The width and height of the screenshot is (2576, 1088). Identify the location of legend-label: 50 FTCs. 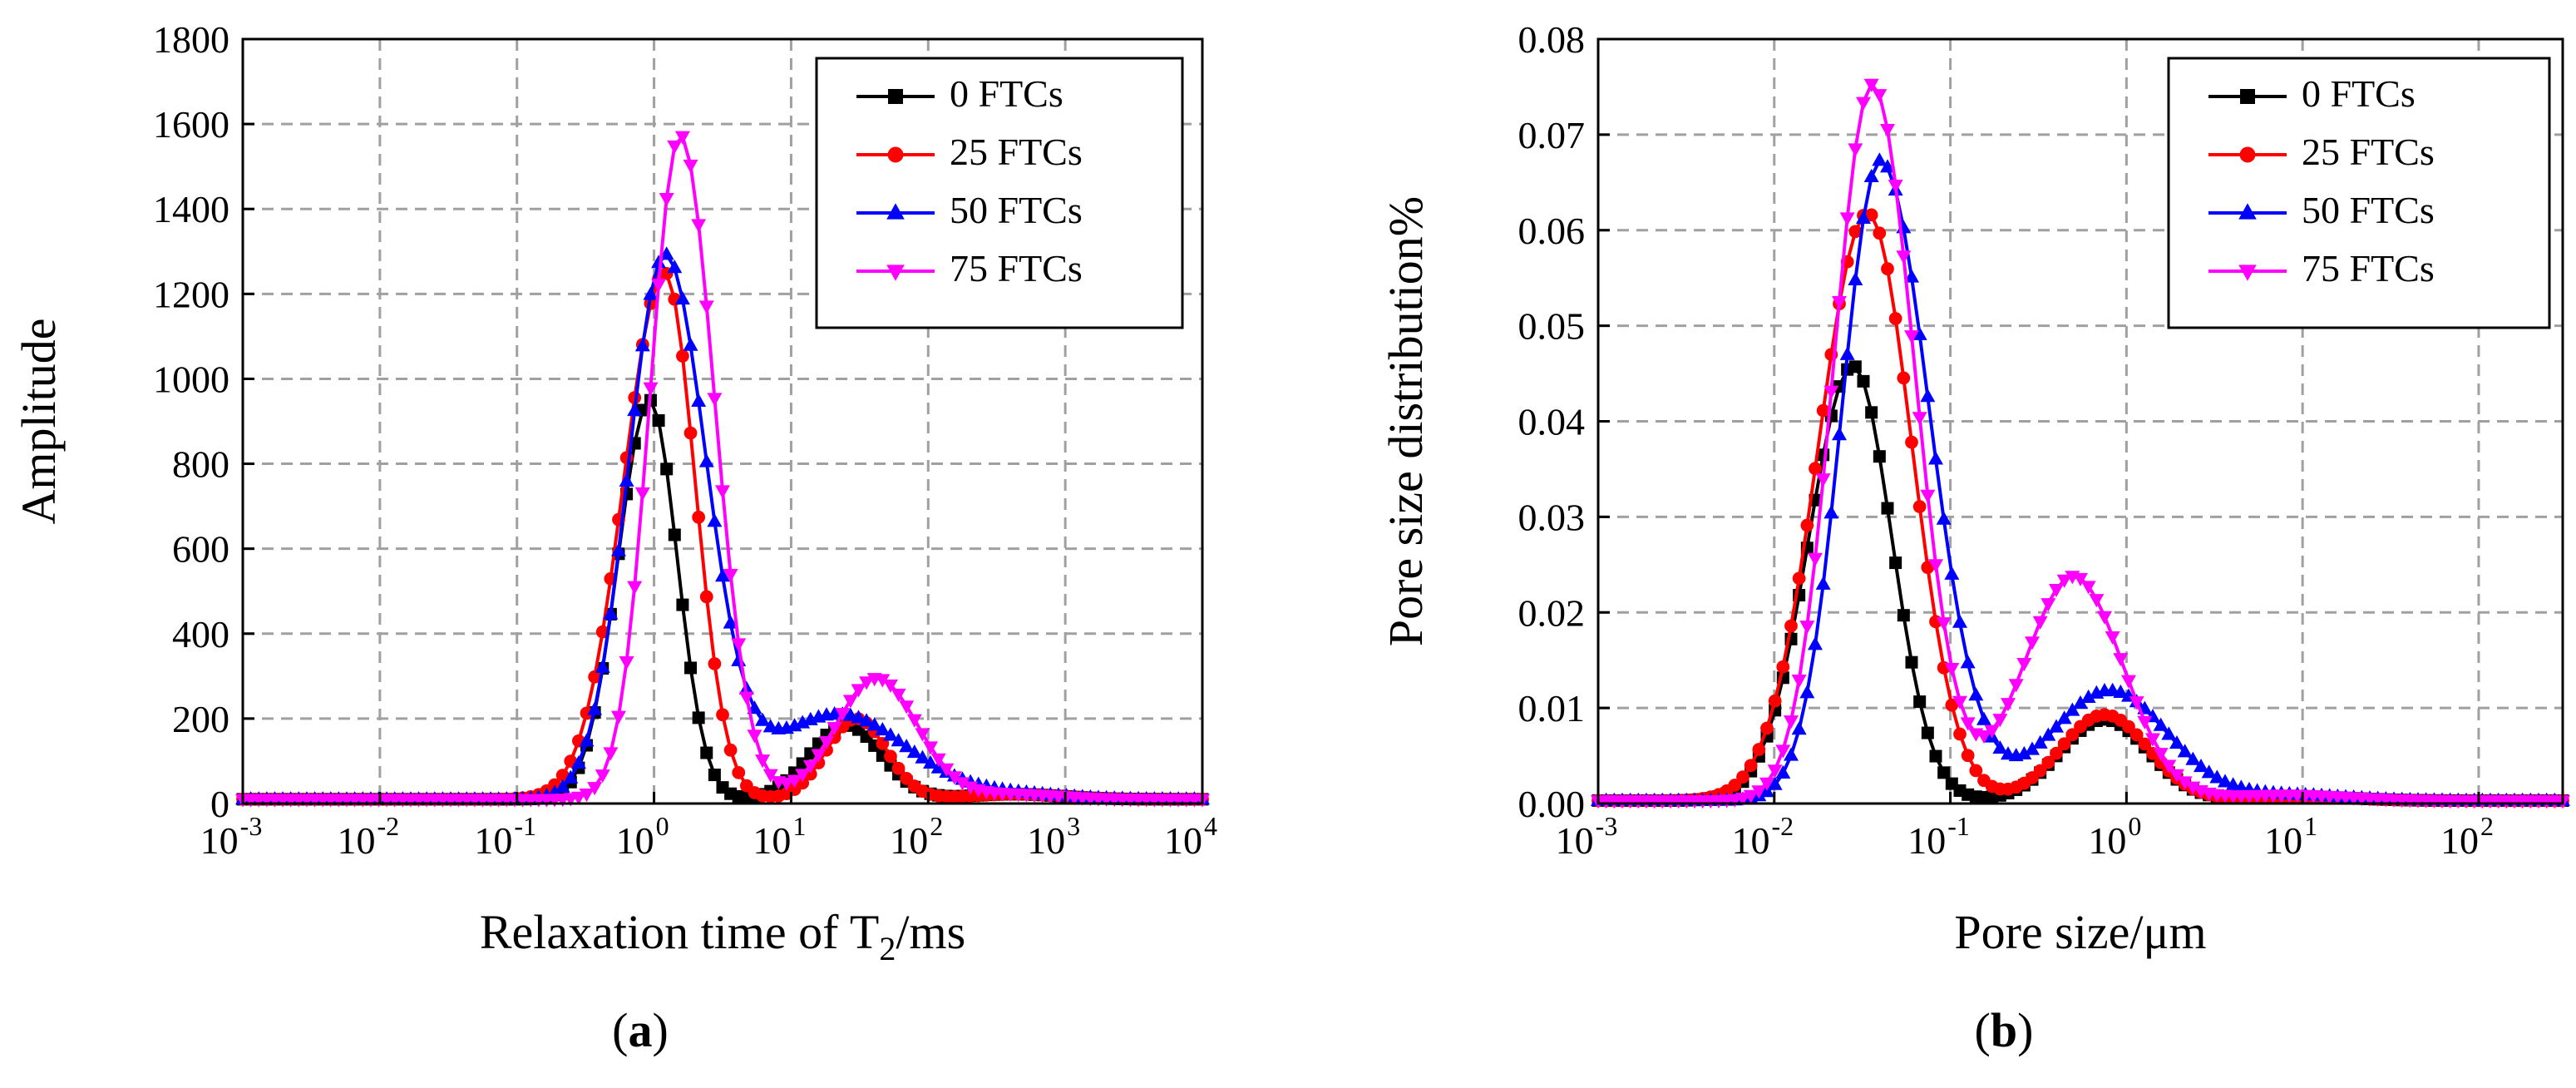
(2368, 210).